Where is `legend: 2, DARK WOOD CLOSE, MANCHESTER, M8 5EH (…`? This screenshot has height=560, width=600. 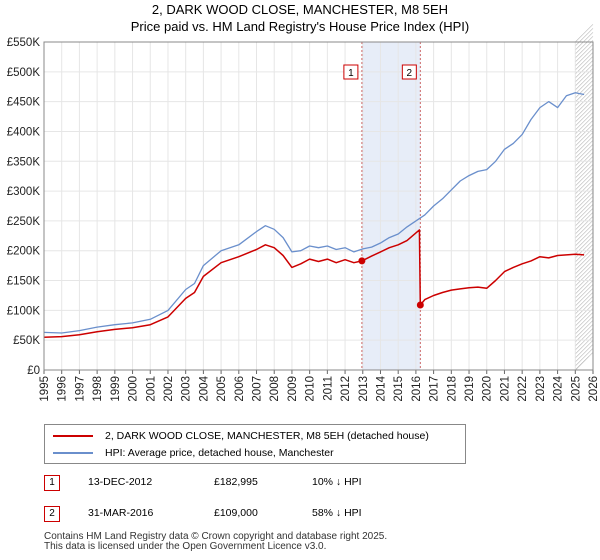
legend: 2, DARK WOOD CLOSE, MANCHESTER, M8 5EH (… is located at coordinates (255, 444).